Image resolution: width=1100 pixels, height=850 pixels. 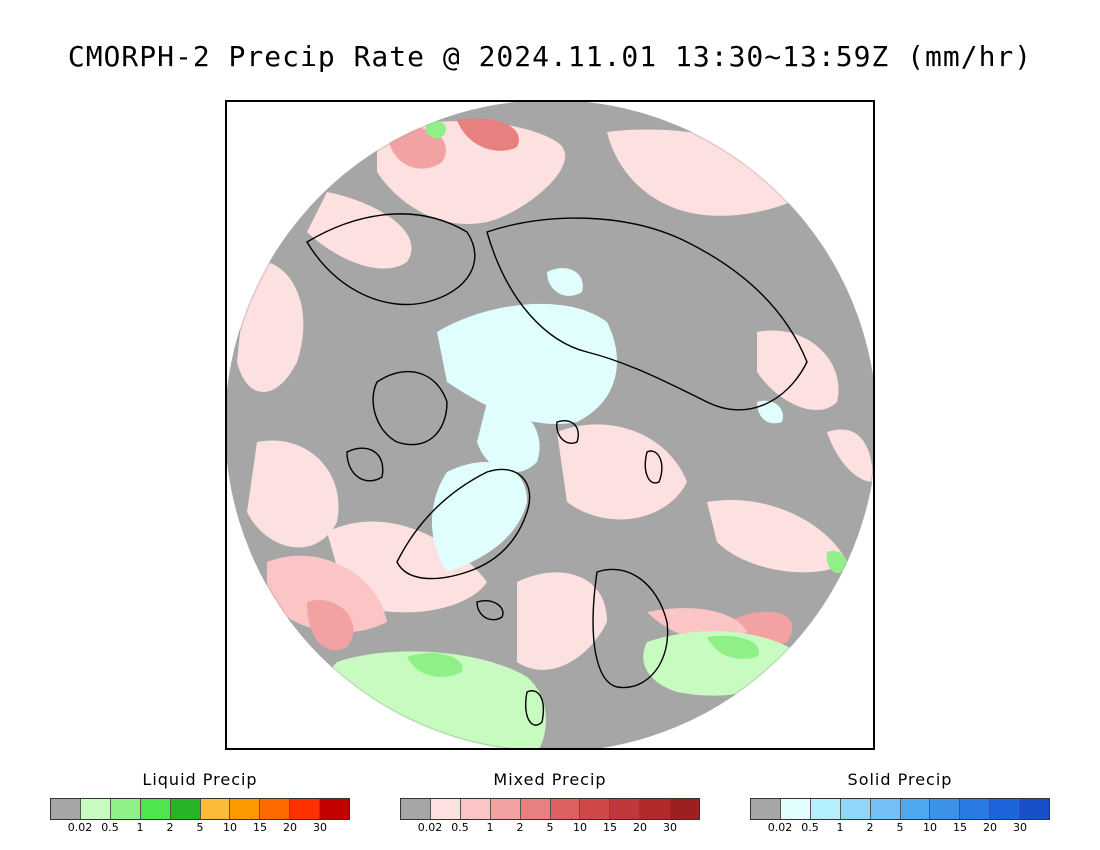 I want to click on legend-title: Mixed Precip, so click(x=550, y=779).